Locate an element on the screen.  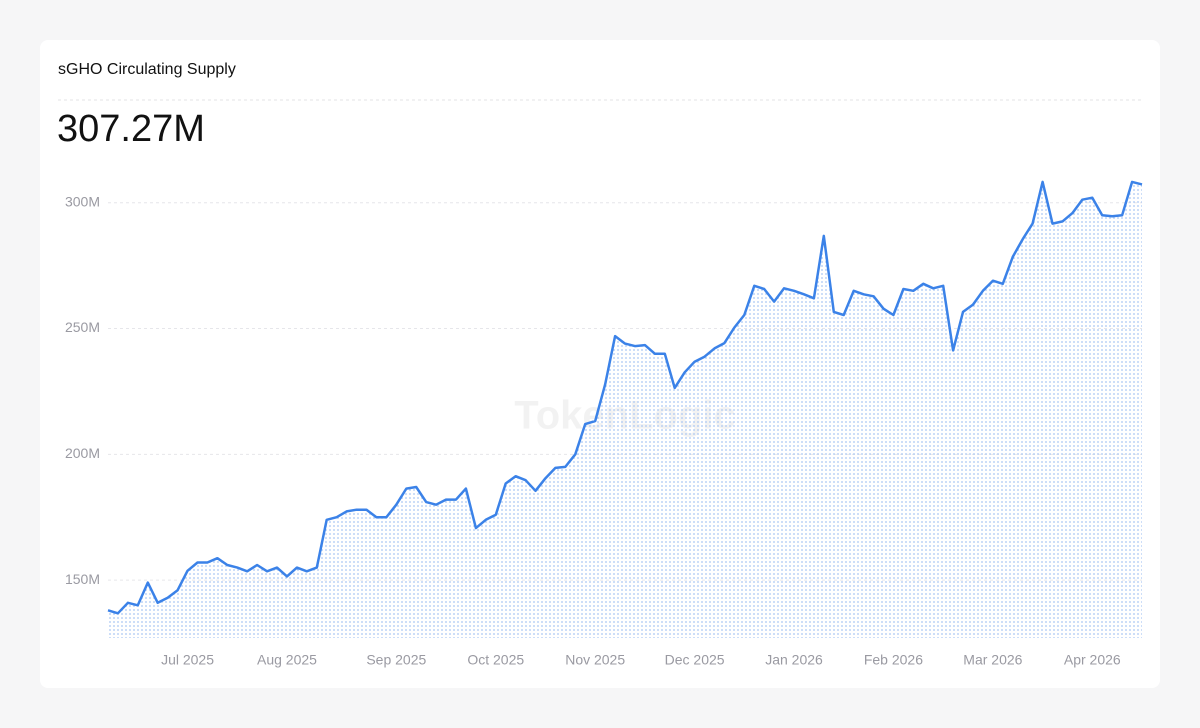
headline-value: 307.27M is located at coordinates (131, 129).